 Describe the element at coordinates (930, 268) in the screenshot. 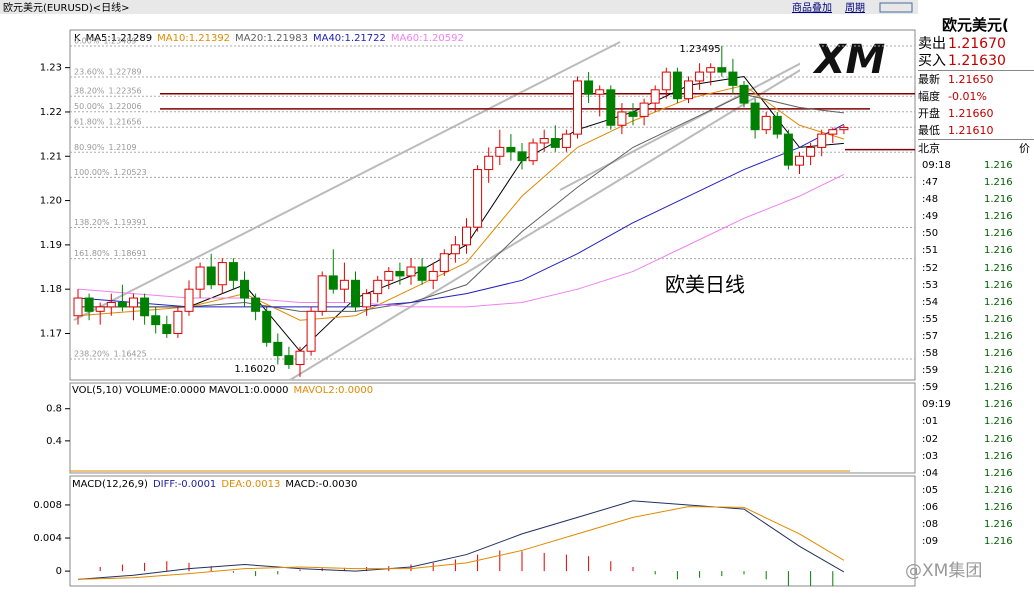

I see `tick-time: :52` at that location.